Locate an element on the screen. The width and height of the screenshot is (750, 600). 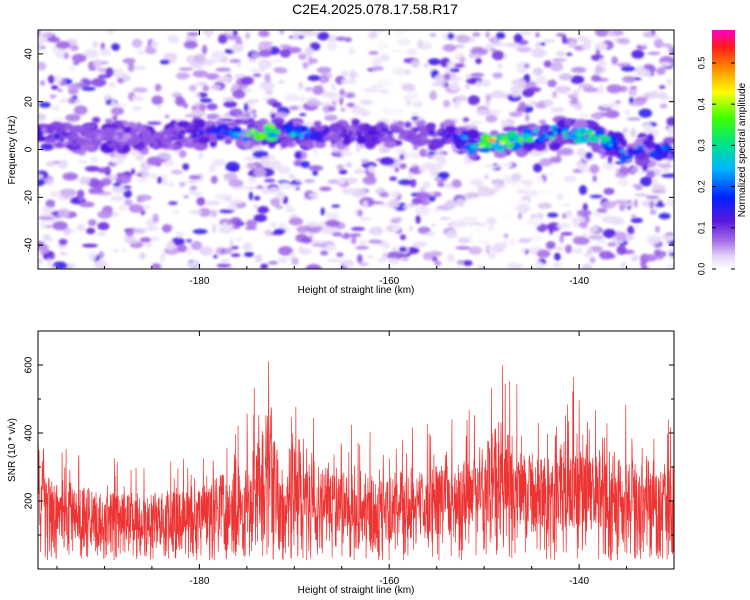
heatmap-y-tick-label: 0 is located at coordinates (29, 149).